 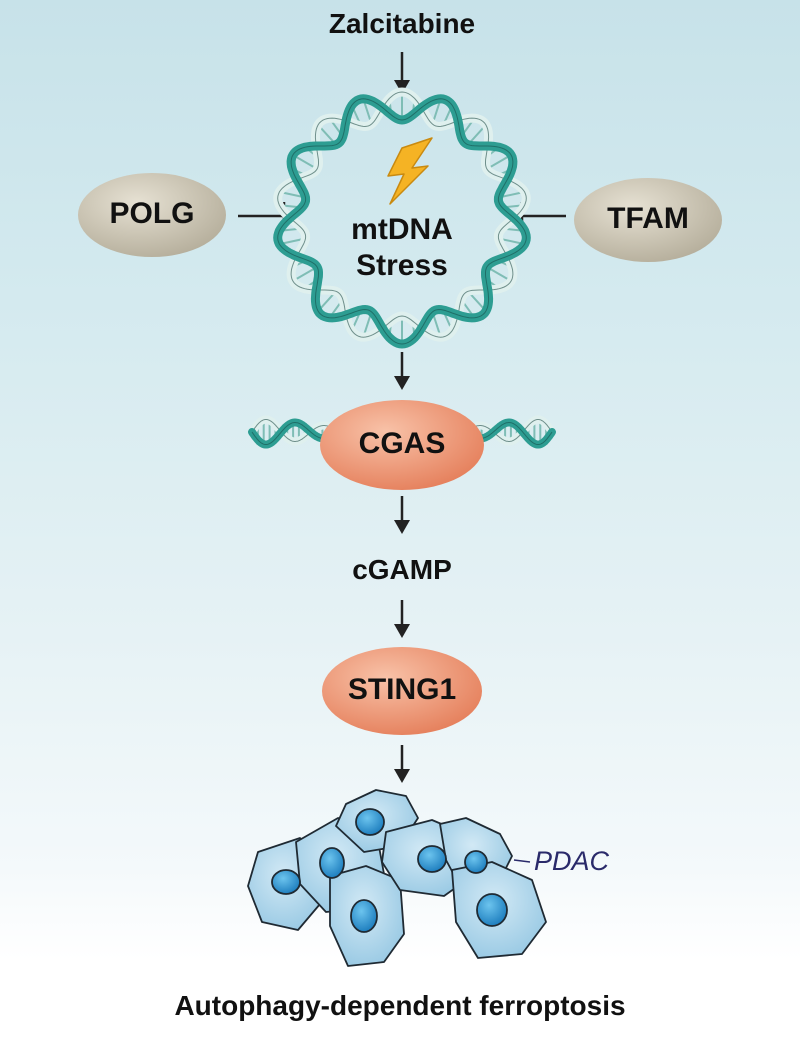 What do you see at coordinates (397, 878) in the screenshot?
I see `pdac-cell-cluster` at bounding box center [397, 878].